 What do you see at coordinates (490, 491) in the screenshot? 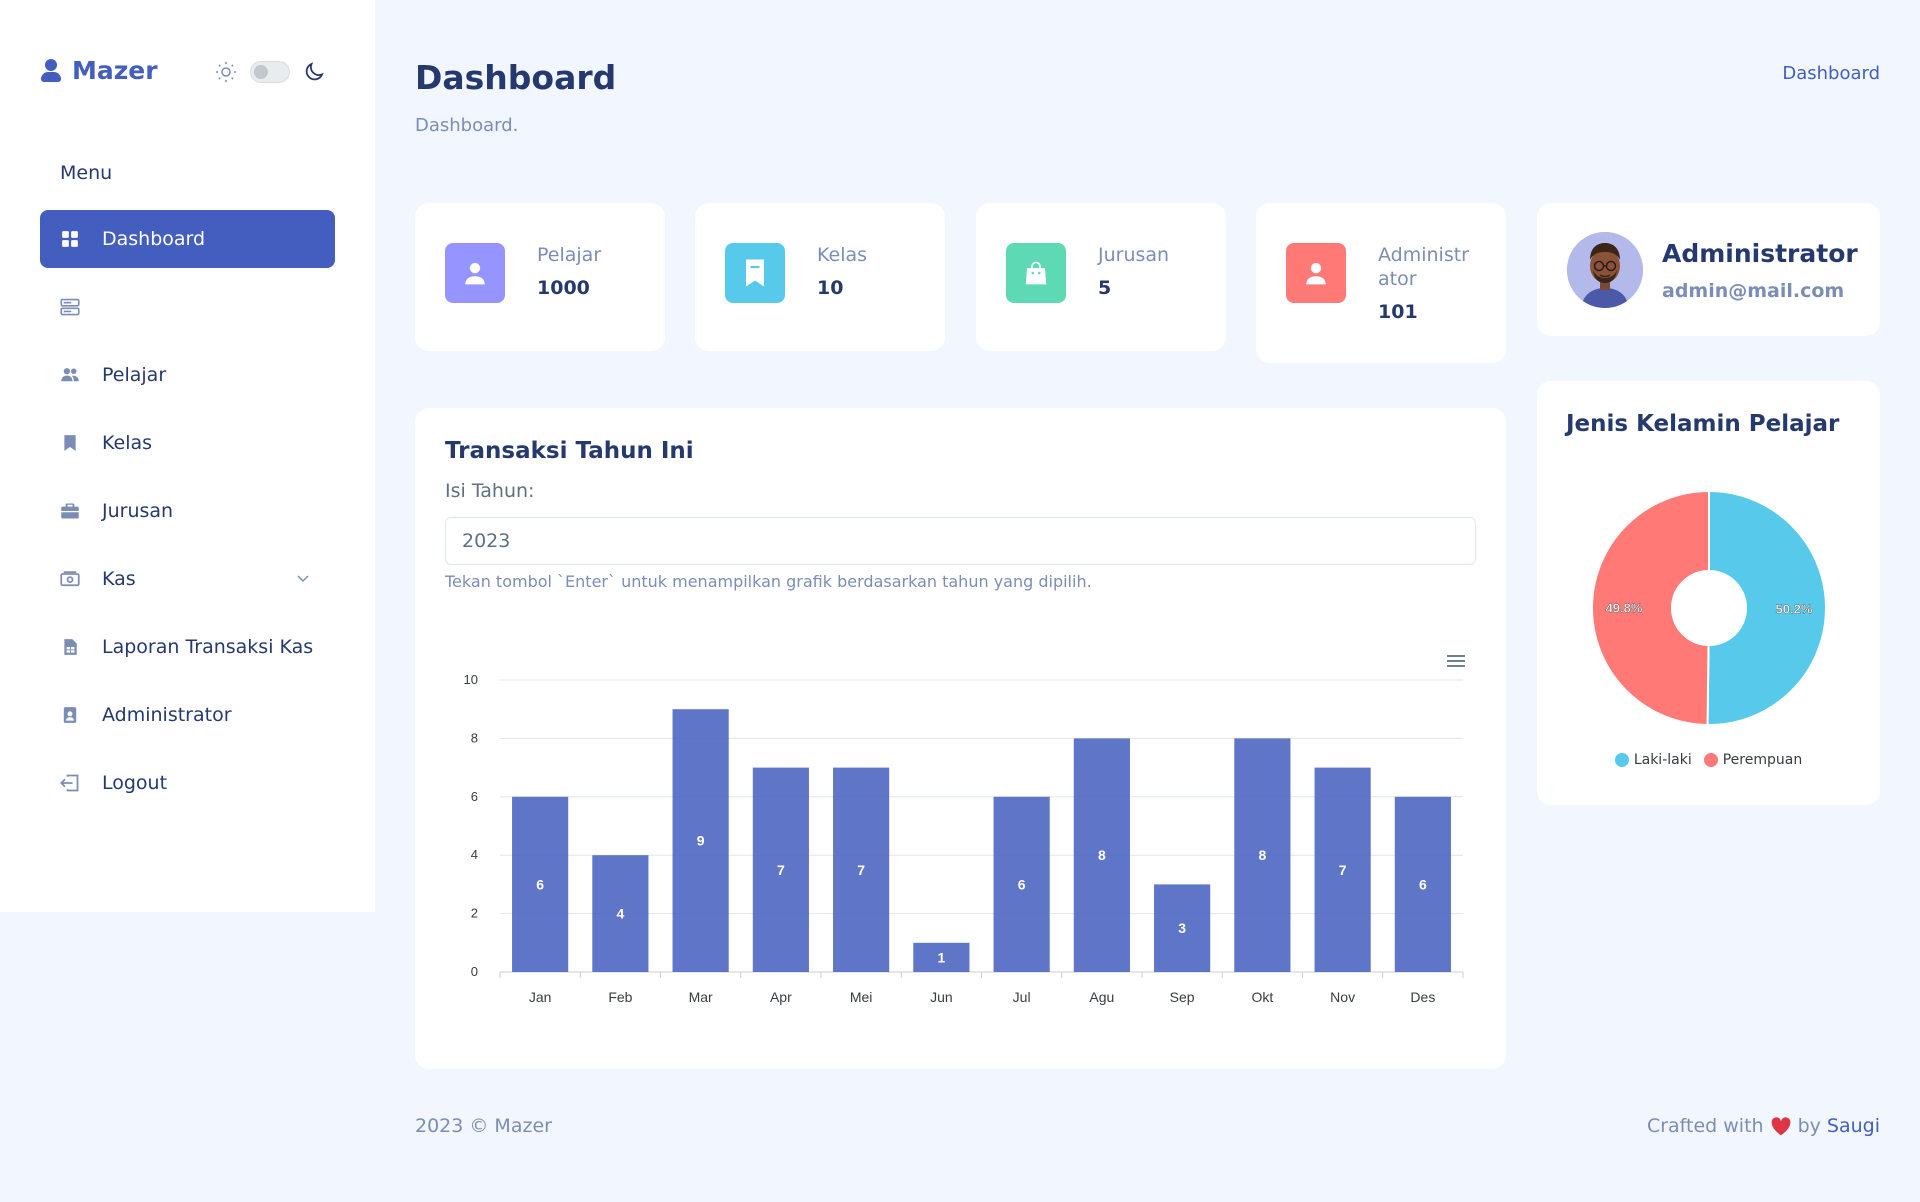
I see `year-input-label: Isi Tahun:` at bounding box center [490, 491].